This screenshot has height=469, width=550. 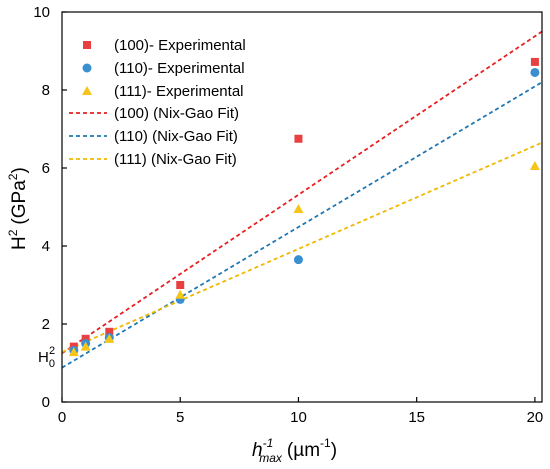 What do you see at coordinates (303, 450) in the screenshot?
I see `x-axis-title-unit: (µm` at bounding box center [303, 450].